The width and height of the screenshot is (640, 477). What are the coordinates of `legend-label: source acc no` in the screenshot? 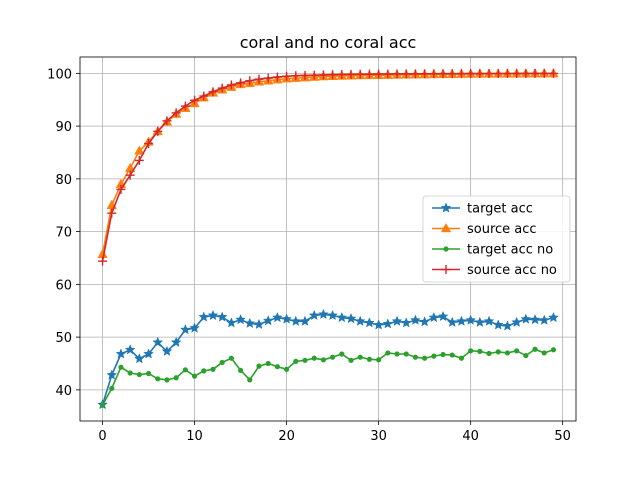 It's located at (512, 270).